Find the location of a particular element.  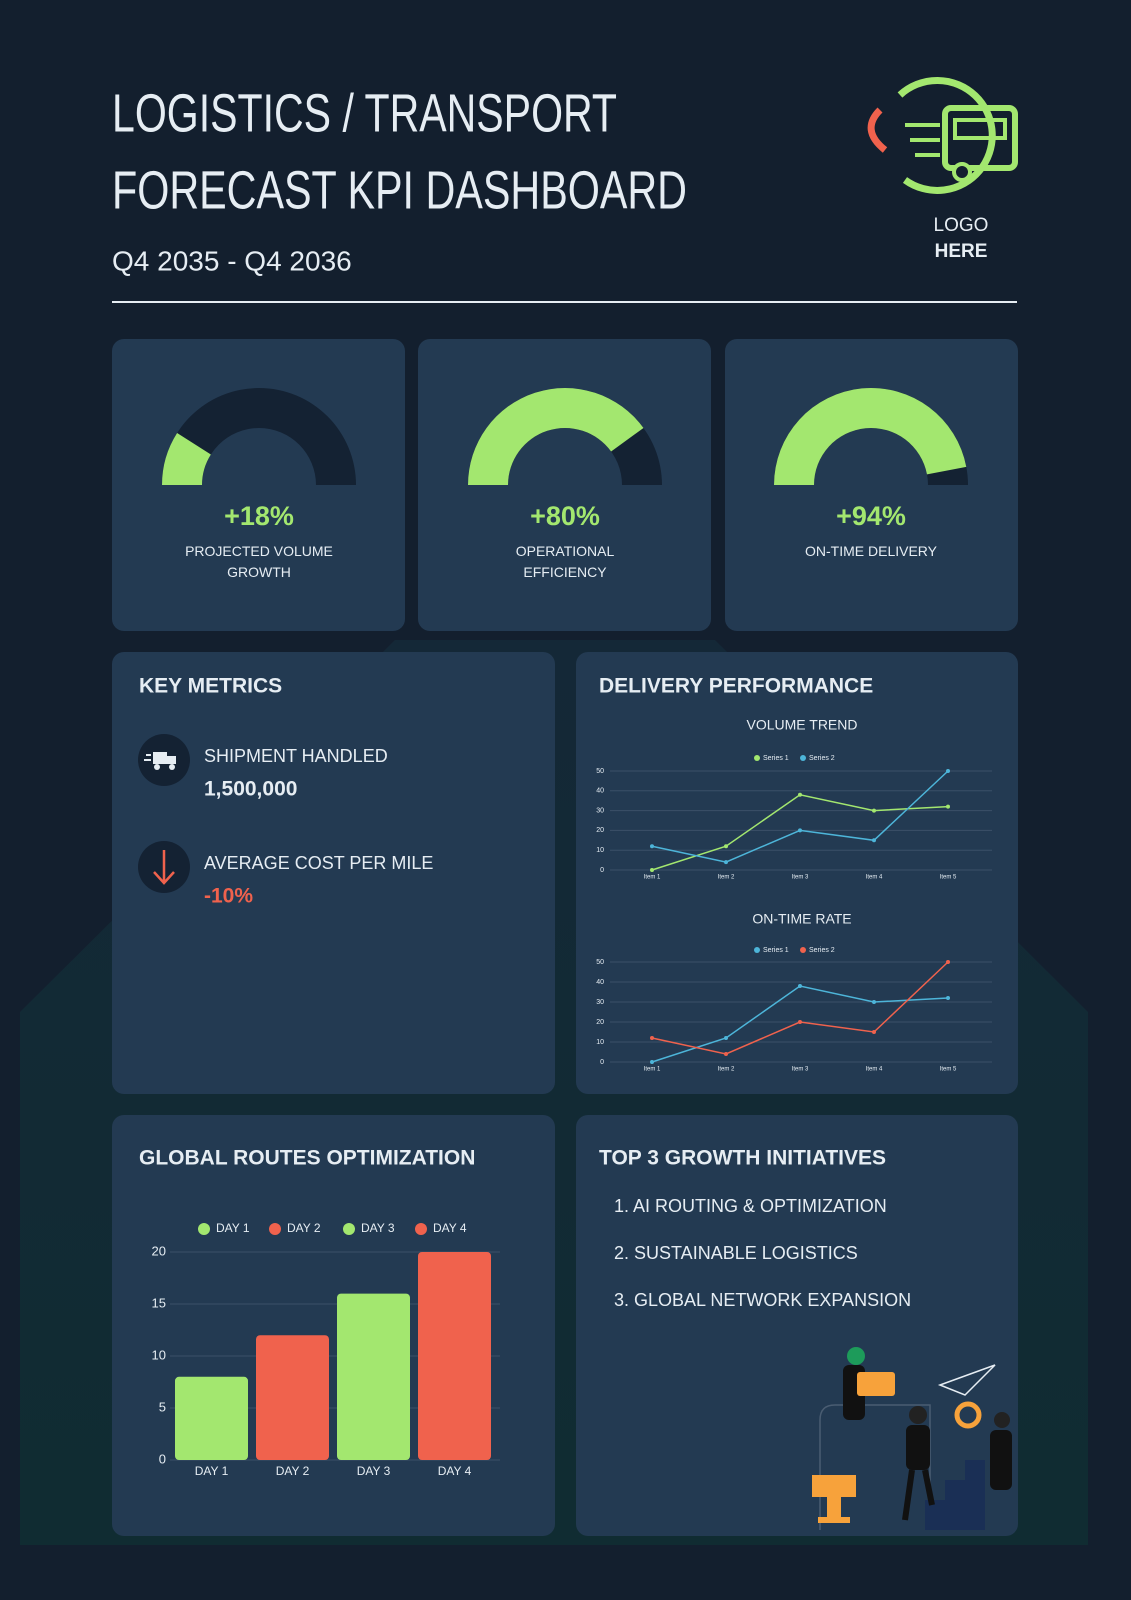

panel-title: KEY METRICS is located at coordinates (210, 686).